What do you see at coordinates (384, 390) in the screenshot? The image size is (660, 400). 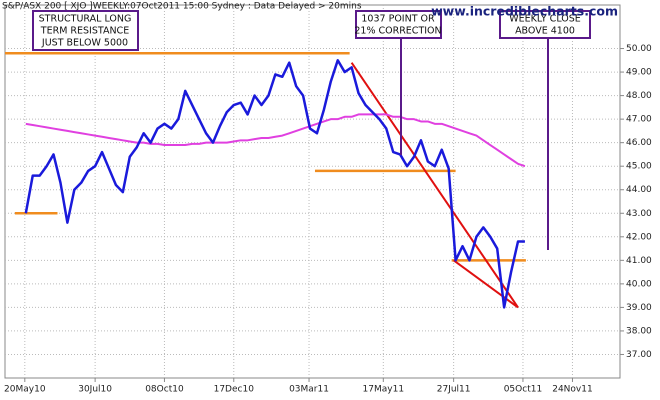 I see `x-tick-label: 17May11` at bounding box center [384, 390].